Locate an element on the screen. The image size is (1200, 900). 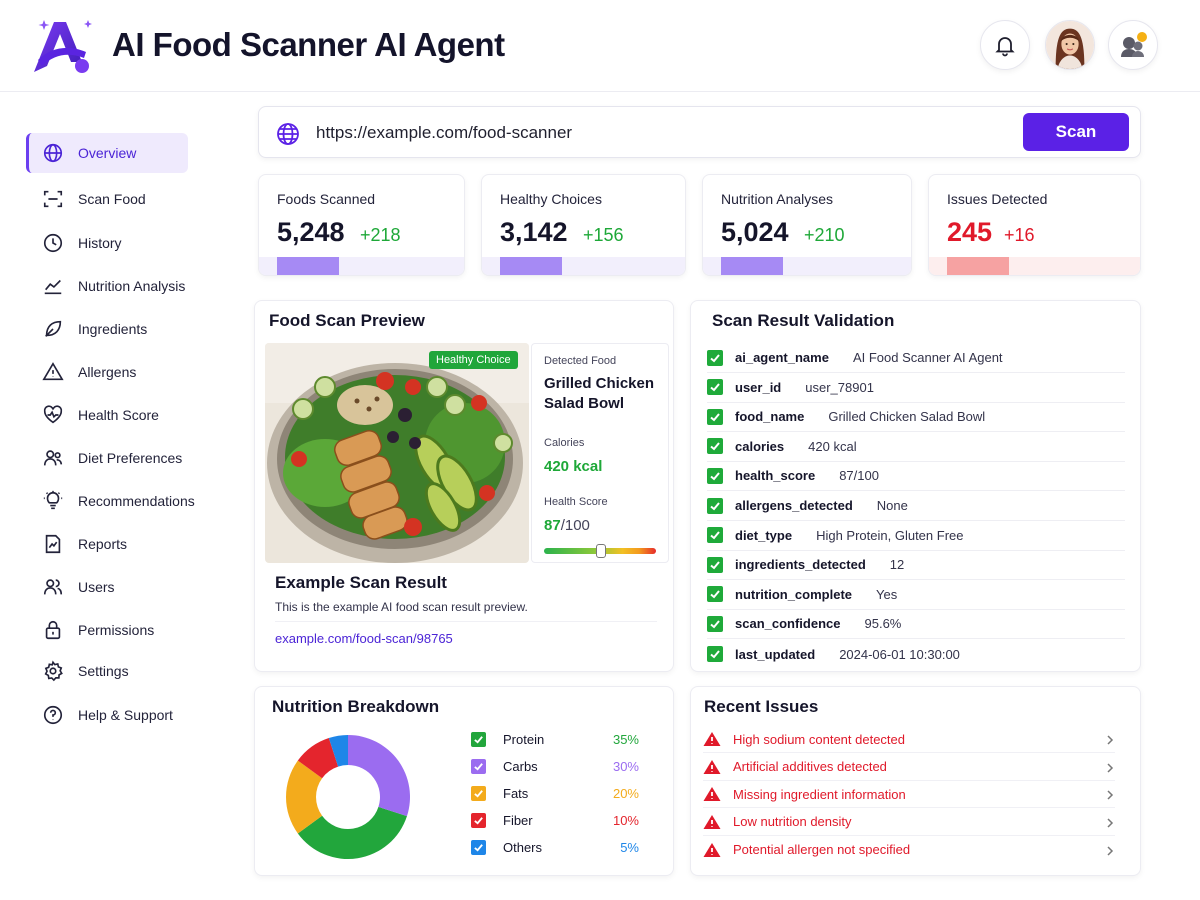
user-avatar is located at coordinates (1070, 45).